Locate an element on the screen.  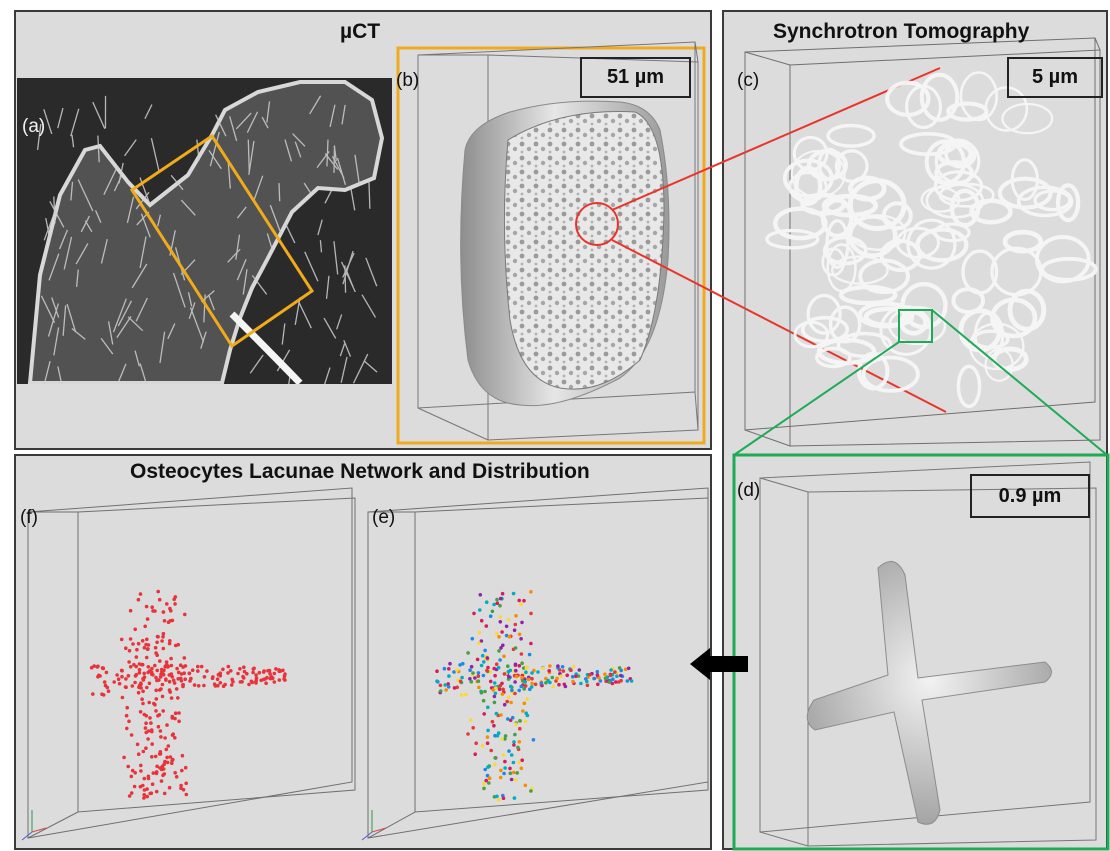
panel-label-d: (d) is located at coordinates (749, 490).